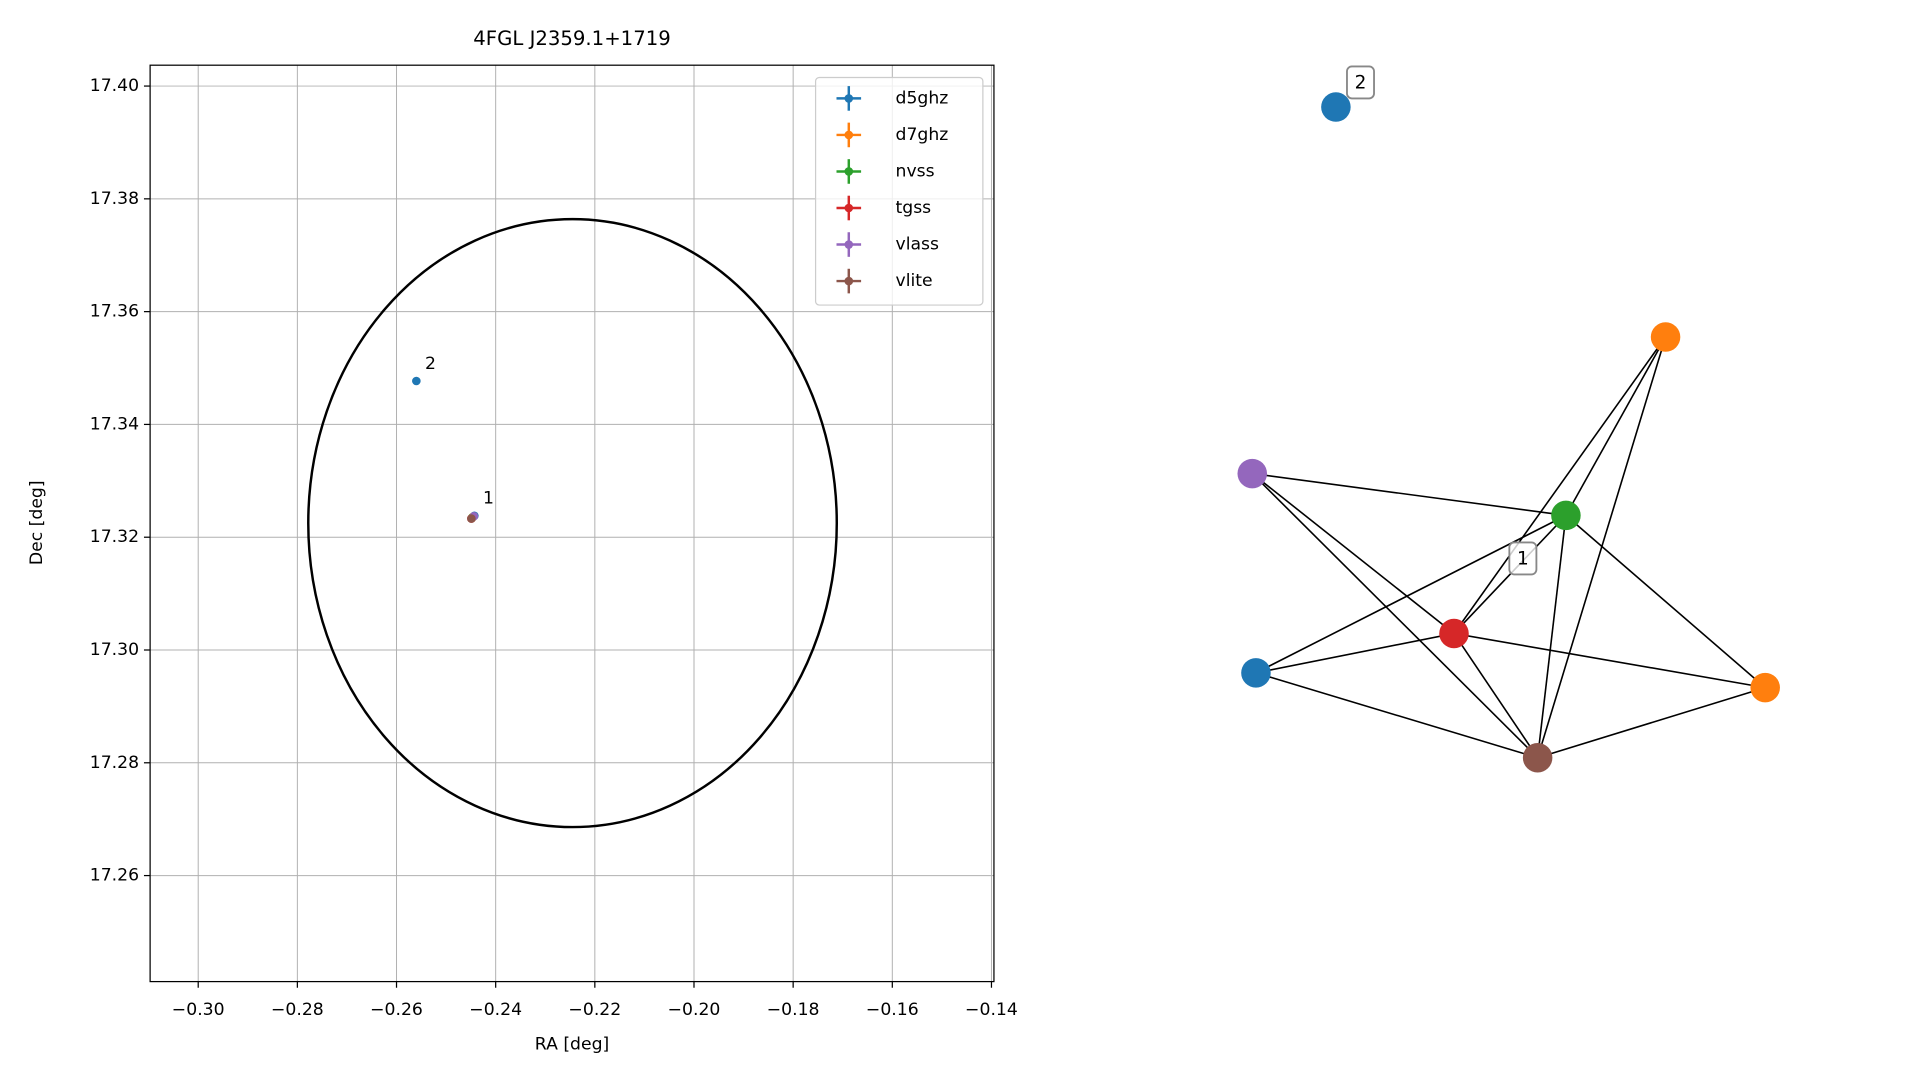 This screenshot has height=1080, width=1919. I want to click on legend-label: nvss, so click(915, 171).